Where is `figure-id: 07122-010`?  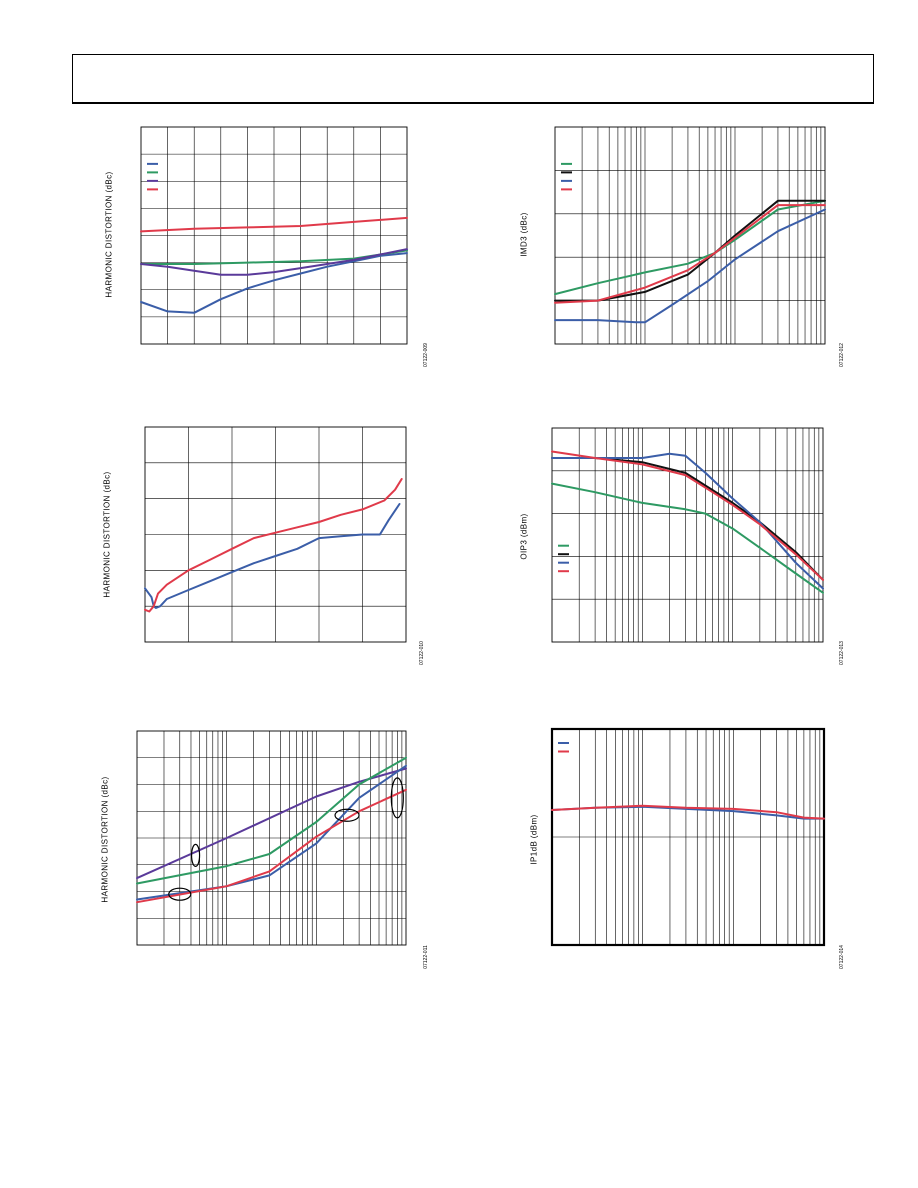 figure-id: 07122-010 is located at coordinates (422, 653).